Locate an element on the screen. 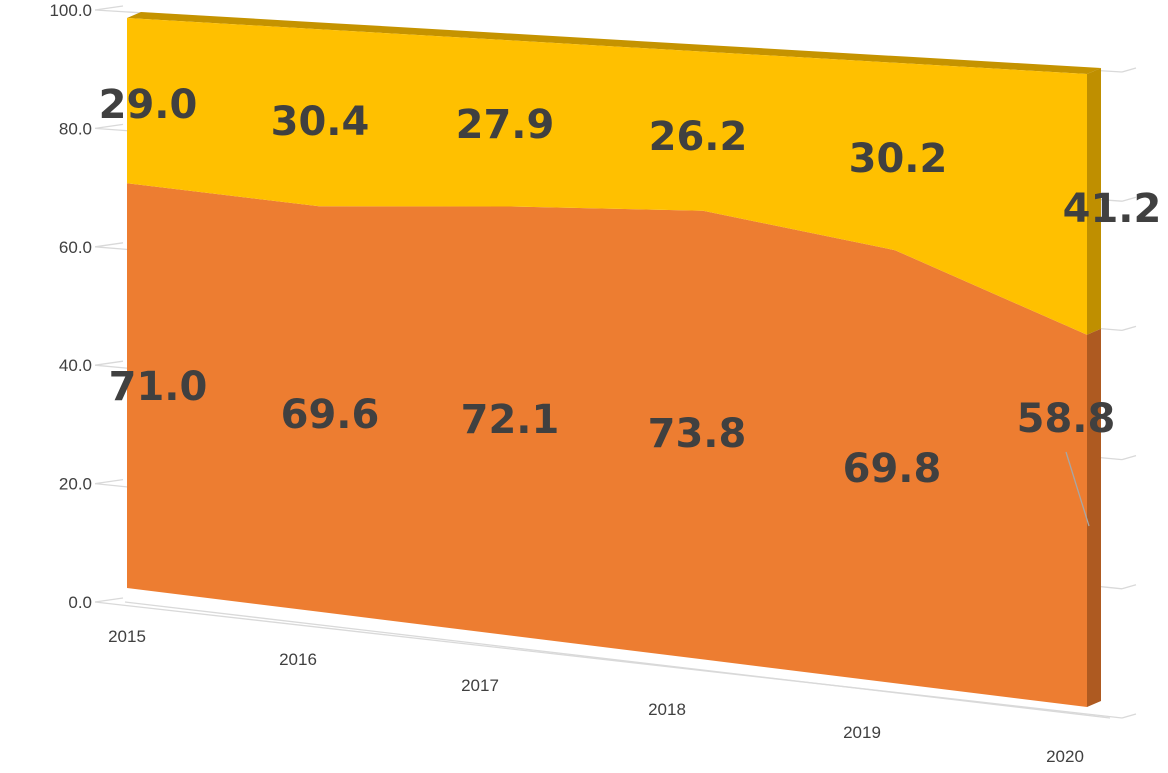 Image resolution: width=1168 pixels, height=773 pixels. data-label-series-1: 73.8 is located at coordinates (697, 434).